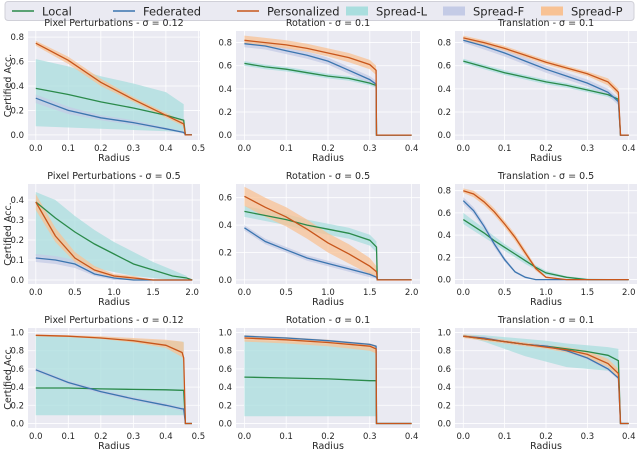 Image resolution: width=640 pixels, height=453 pixels. What do you see at coordinates (328, 176) in the screenshot?
I see `subplot-title: Rotation - σ = 0.5` at bounding box center [328, 176].